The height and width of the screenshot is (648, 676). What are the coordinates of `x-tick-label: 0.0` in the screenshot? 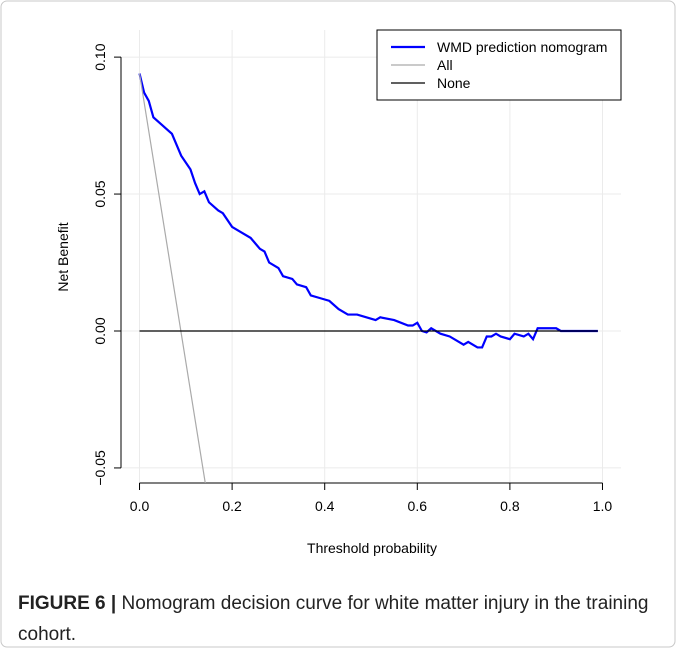 It's located at (140, 506).